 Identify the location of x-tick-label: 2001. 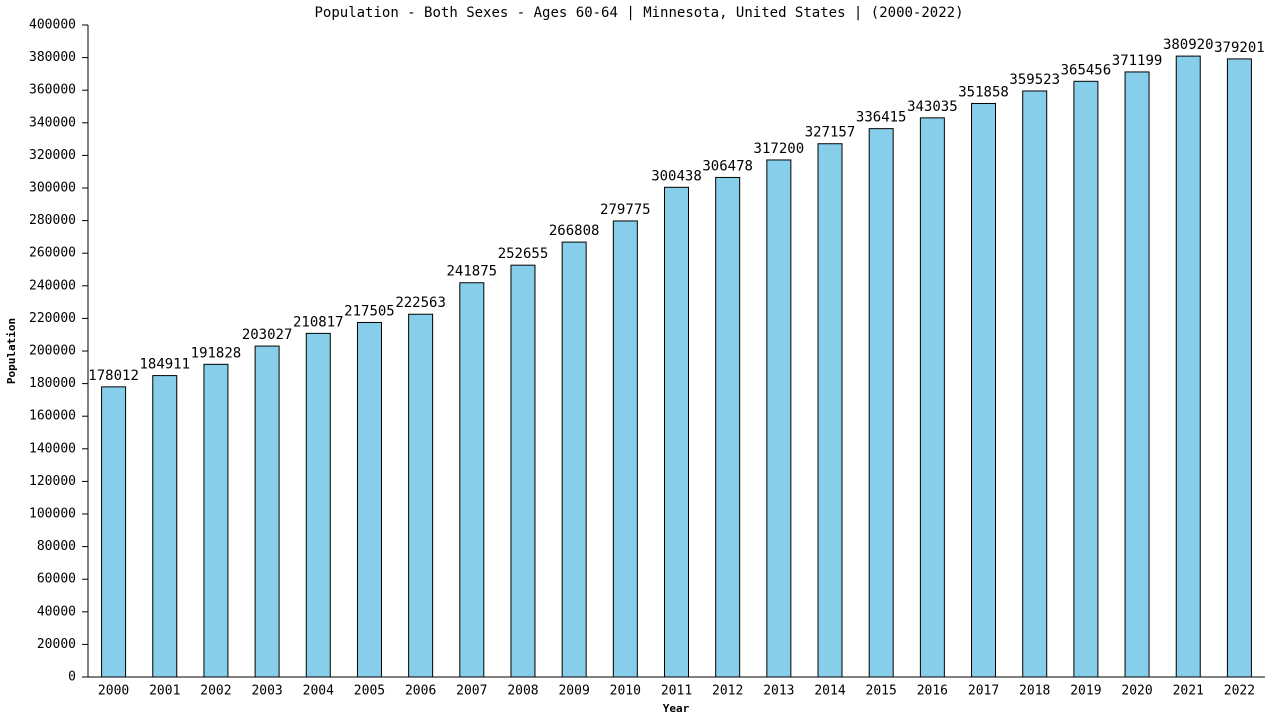
(164, 691).